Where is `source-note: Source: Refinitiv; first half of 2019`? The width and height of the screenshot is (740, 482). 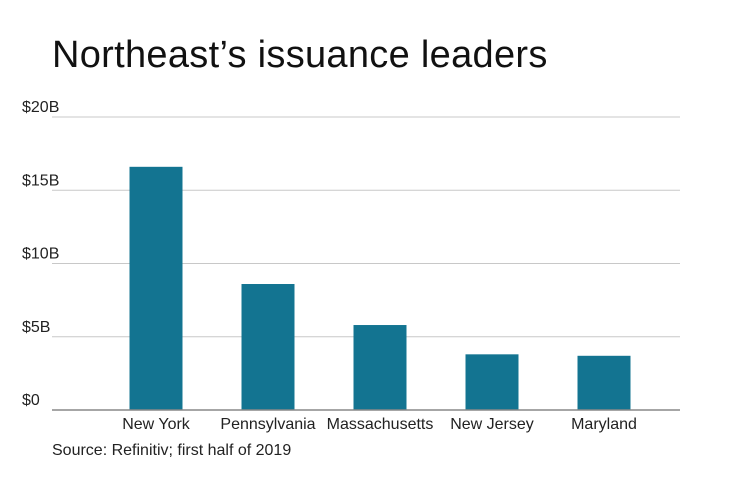
source-note: Source: Refinitiv; first half of 2019 is located at coordinates (172, 450).